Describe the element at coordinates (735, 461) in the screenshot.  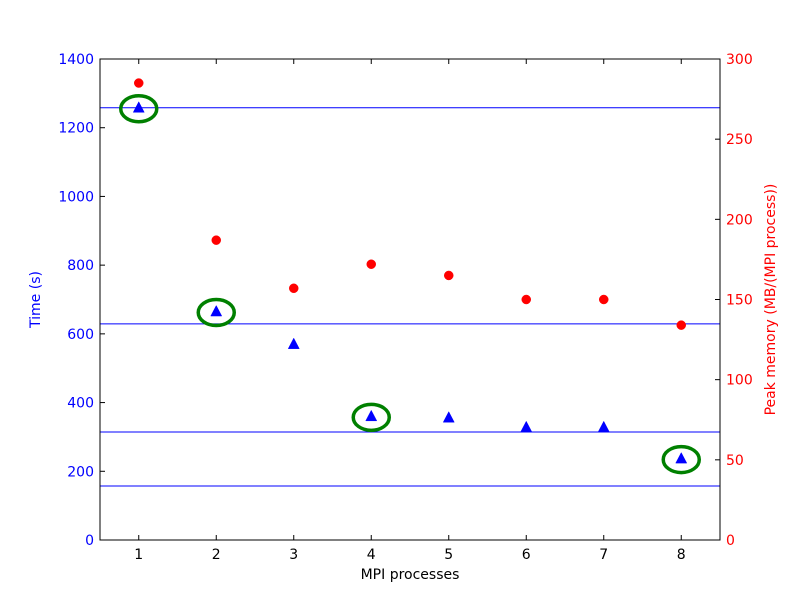
I see `right-y-tick-label: 50` at that location.